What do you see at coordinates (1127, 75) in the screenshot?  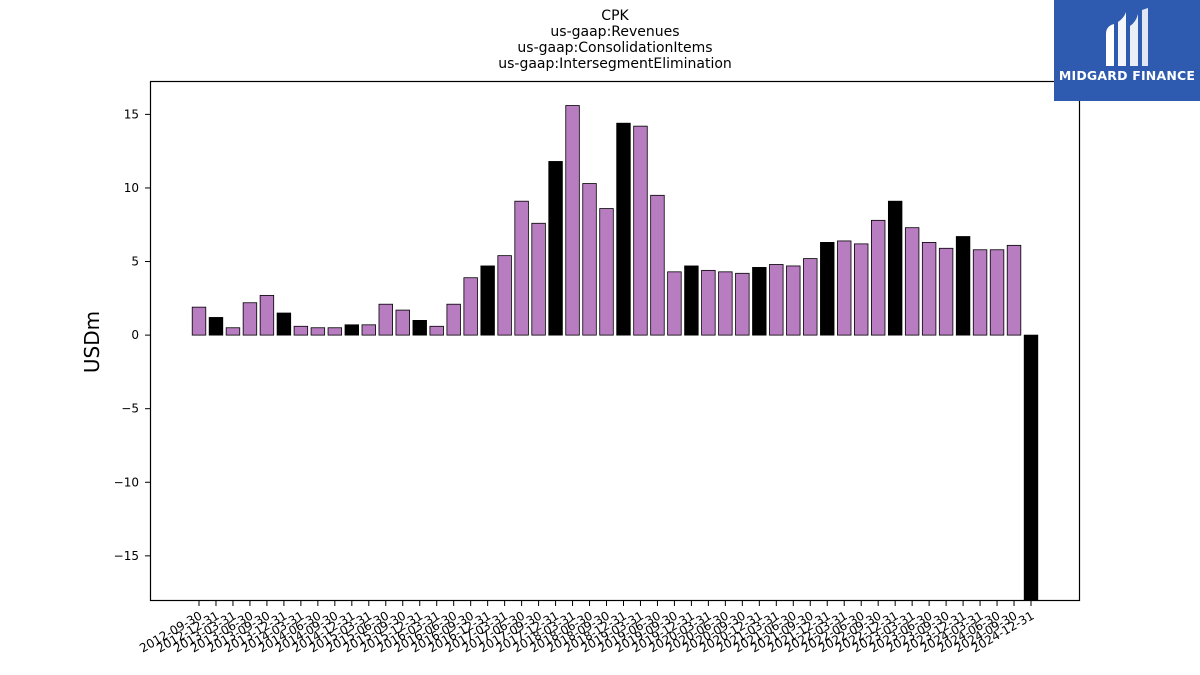 I see `brand-name: MIDGARD FINANCE` at bounding box center [1127, 75].